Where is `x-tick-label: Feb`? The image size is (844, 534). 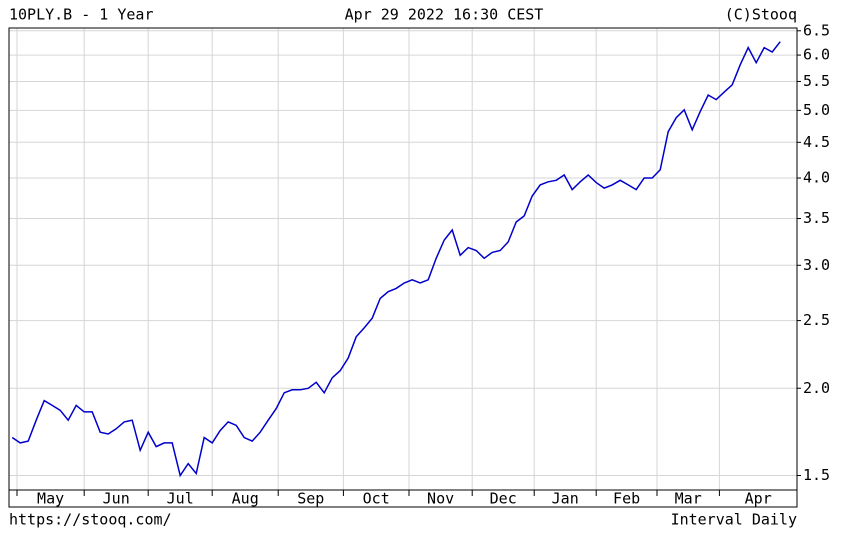 x-tick-label: Feb is located at coordinates (626, 499).